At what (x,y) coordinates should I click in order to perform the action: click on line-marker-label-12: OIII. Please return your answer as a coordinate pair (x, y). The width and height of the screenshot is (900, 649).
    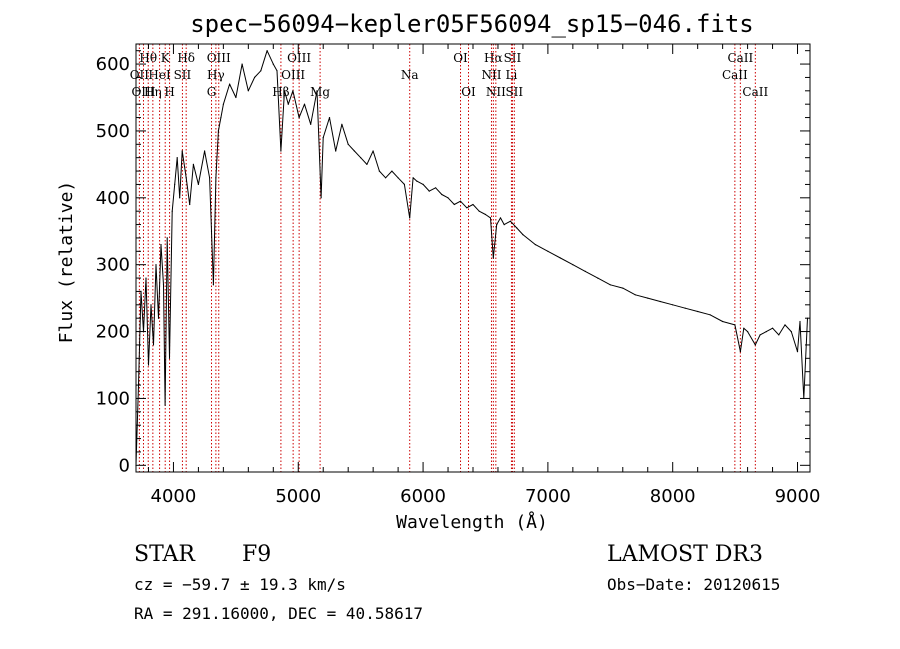
    Looking at the image, I should click on (299, 58).